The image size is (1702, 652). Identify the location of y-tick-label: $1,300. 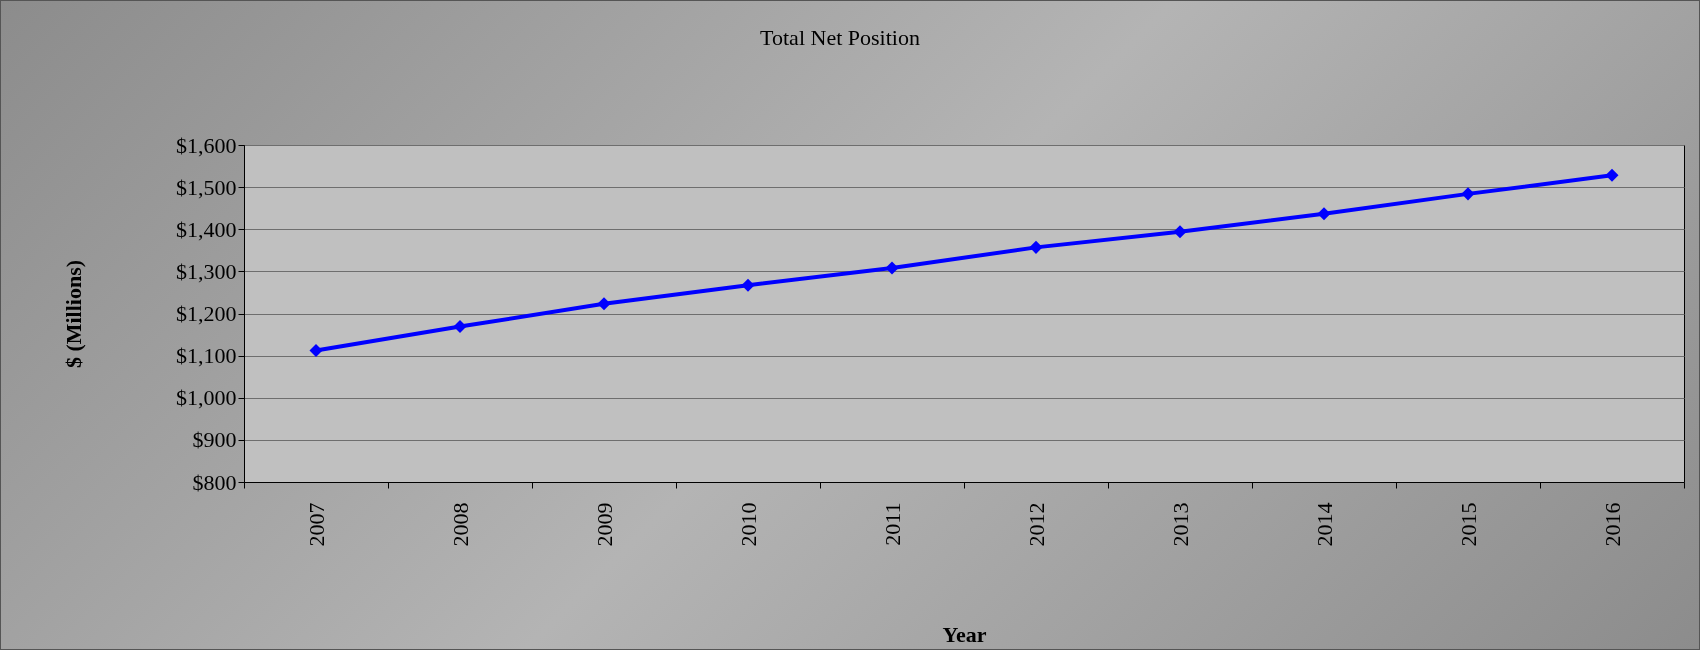
(206, 271).